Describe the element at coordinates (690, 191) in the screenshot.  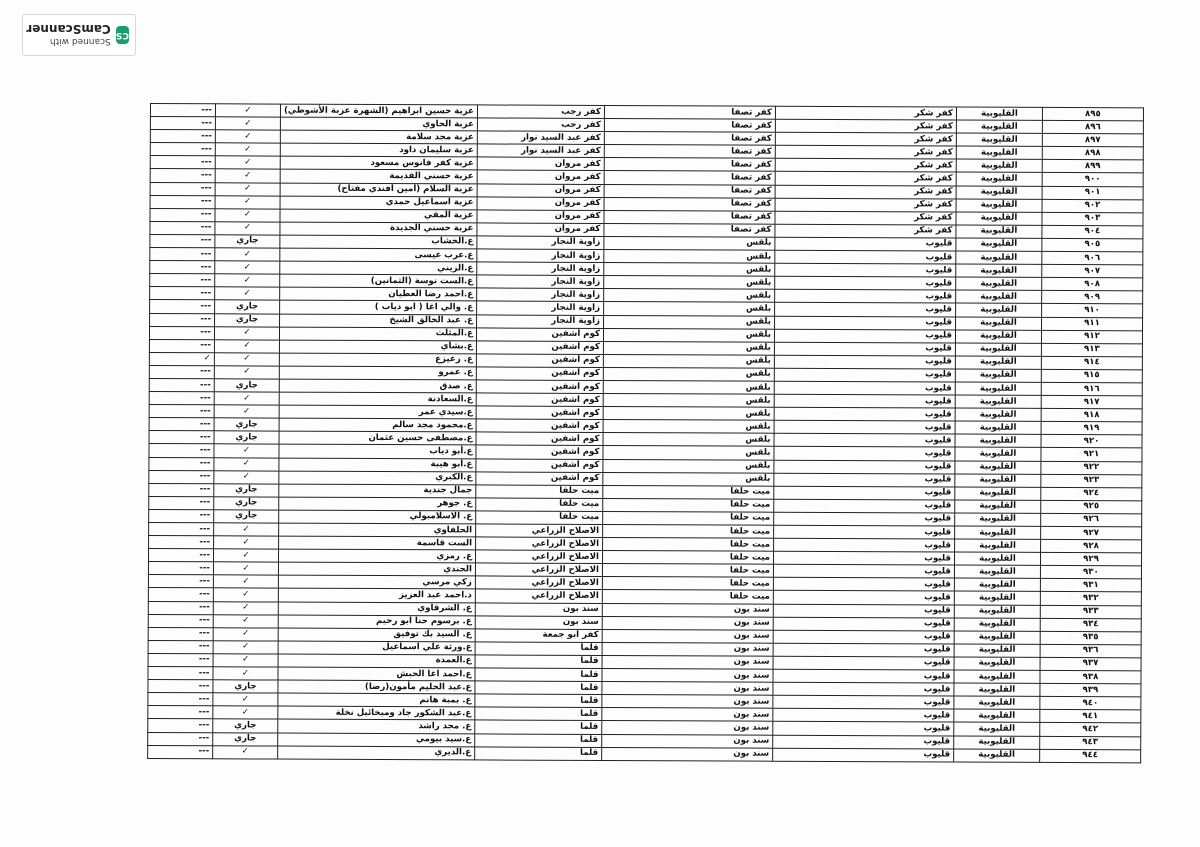
I see `local-unit-cell: كفر تصفا` at that location.